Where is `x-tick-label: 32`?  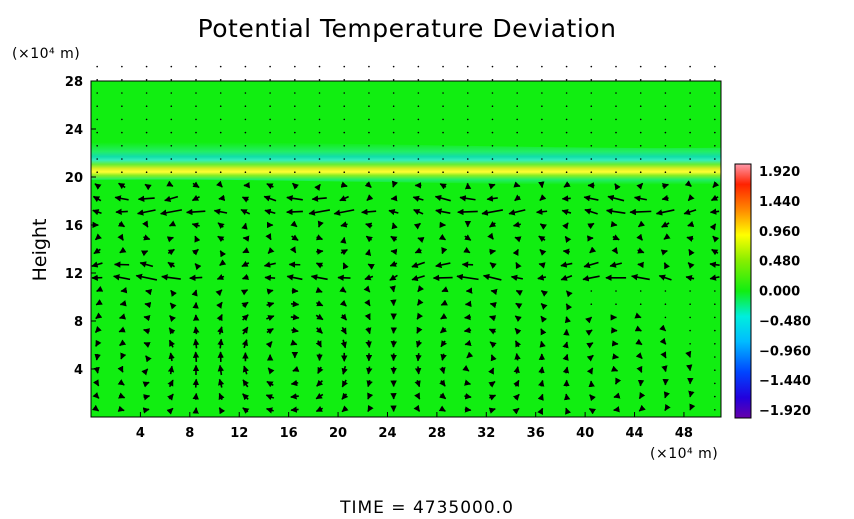
x-tick-label: 32 is located at coordinates (486, 433).